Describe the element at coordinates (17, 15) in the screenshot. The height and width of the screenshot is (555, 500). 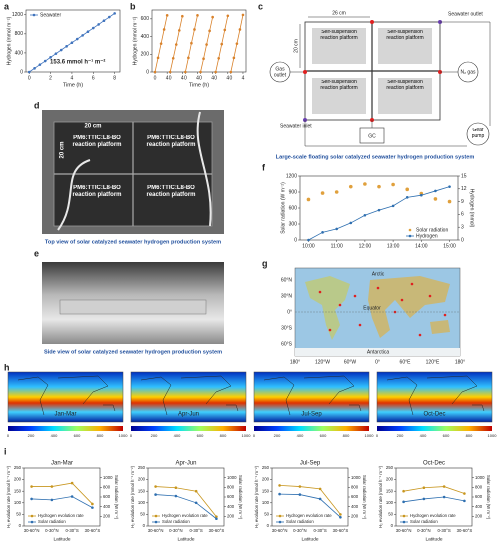
I see `y-tick-label: 1200` at that location.